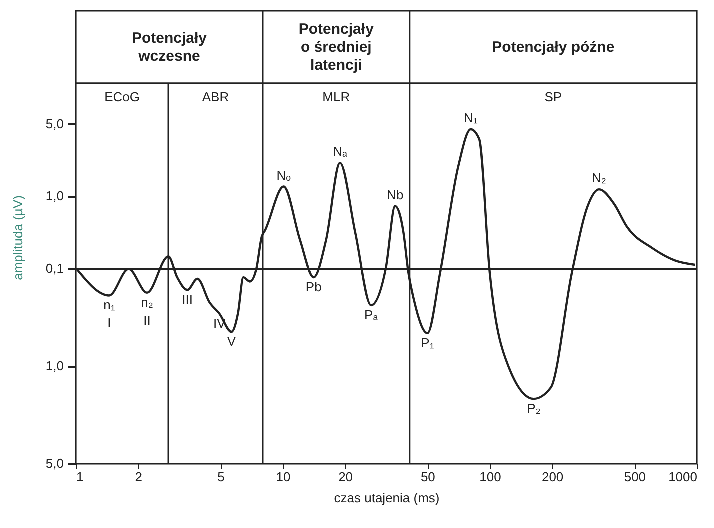 The image size is (714, 528). Describe the element at coordinates (346, 477) in the screenshot. I see `x-tick-label: 20` at that location.